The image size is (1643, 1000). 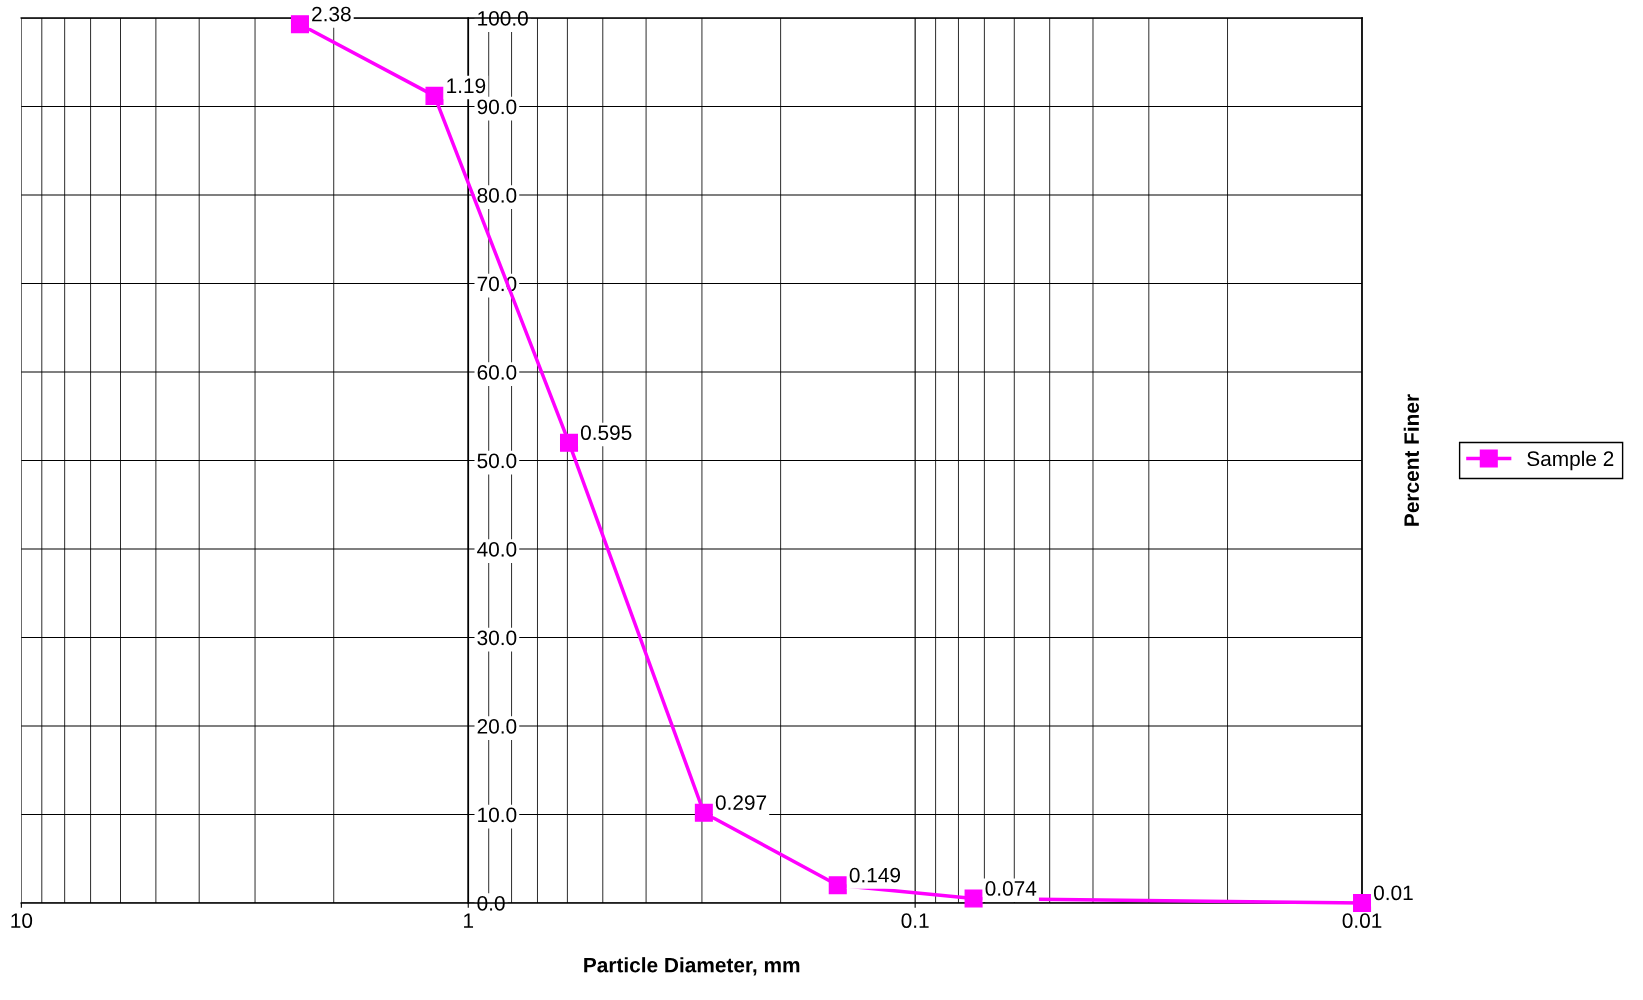 What do you see at coordinates (1570, 460) in the screenshot?
I see `legend-label: Sample 2` at bounding box center [1570, 460].